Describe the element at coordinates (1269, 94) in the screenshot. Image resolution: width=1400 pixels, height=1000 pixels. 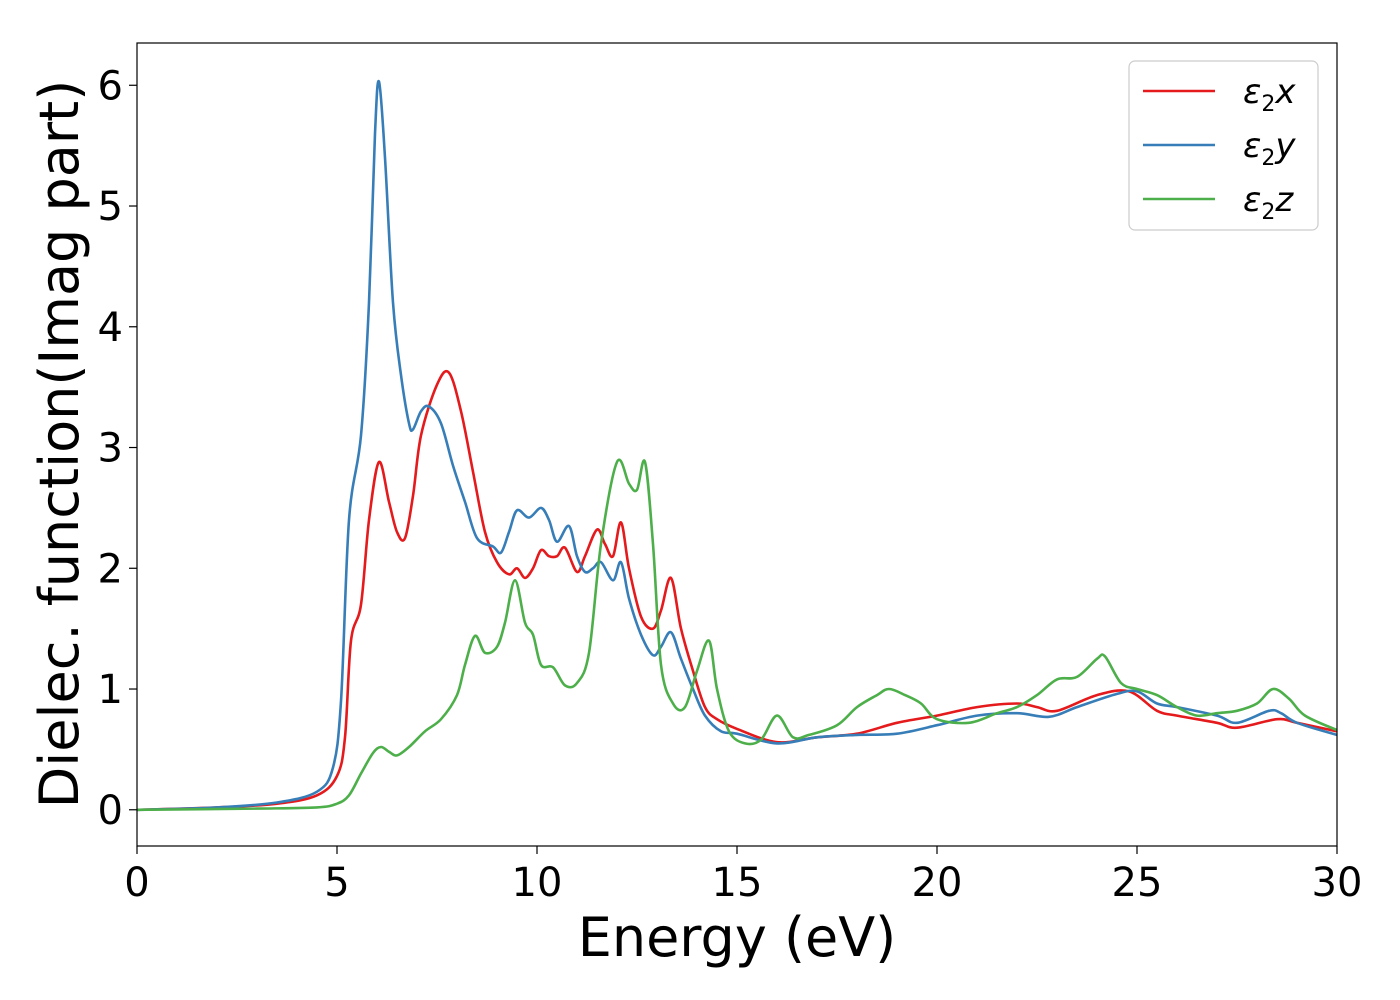
I see `legend-entry-x: ε2x` at that location.